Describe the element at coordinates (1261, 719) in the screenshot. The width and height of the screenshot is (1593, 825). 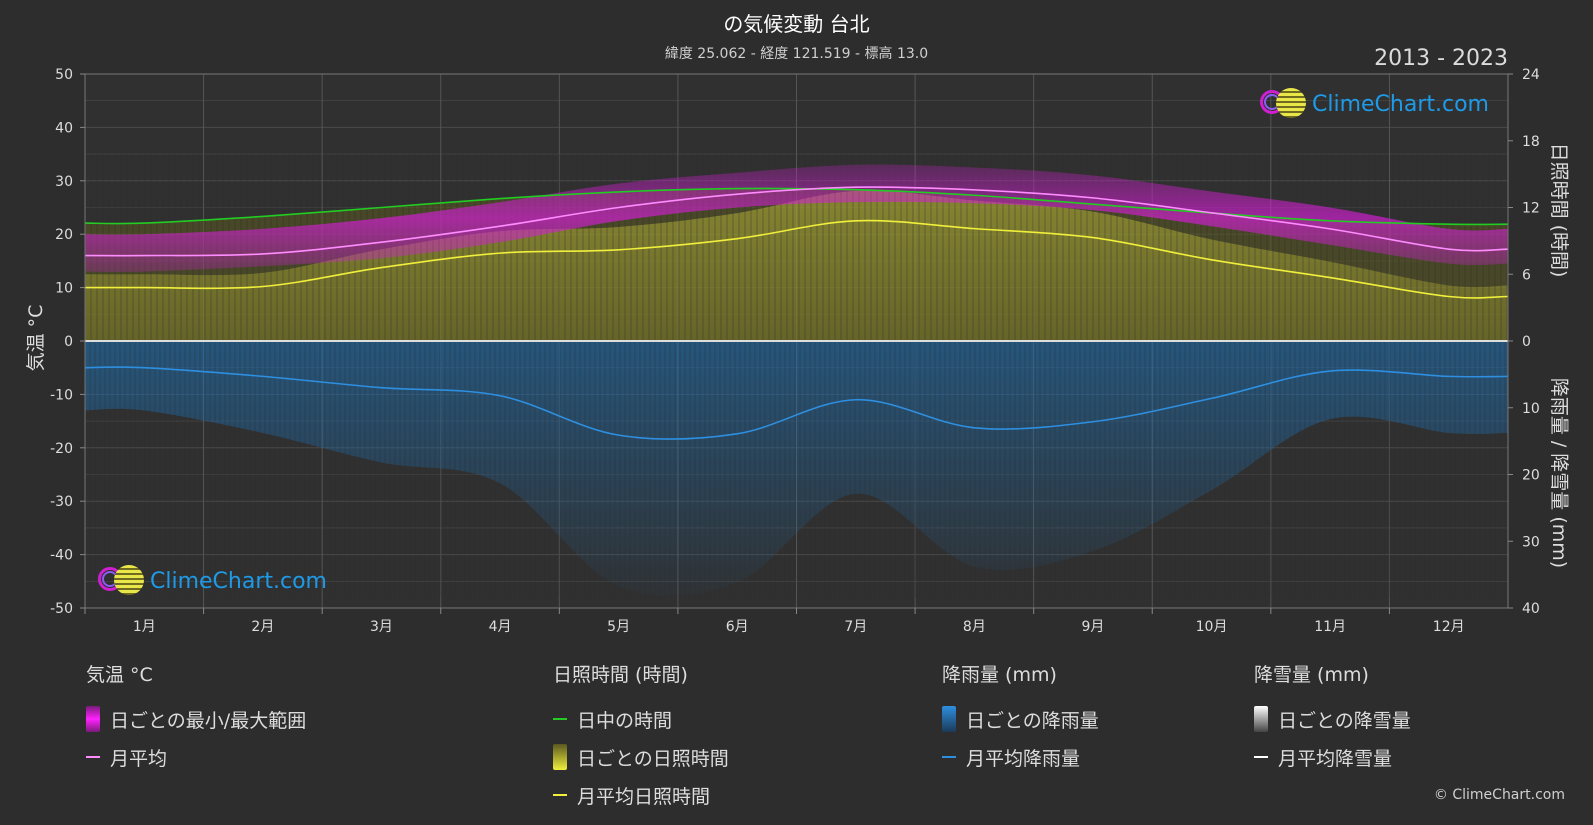
I see `snow-swatch` at that location.